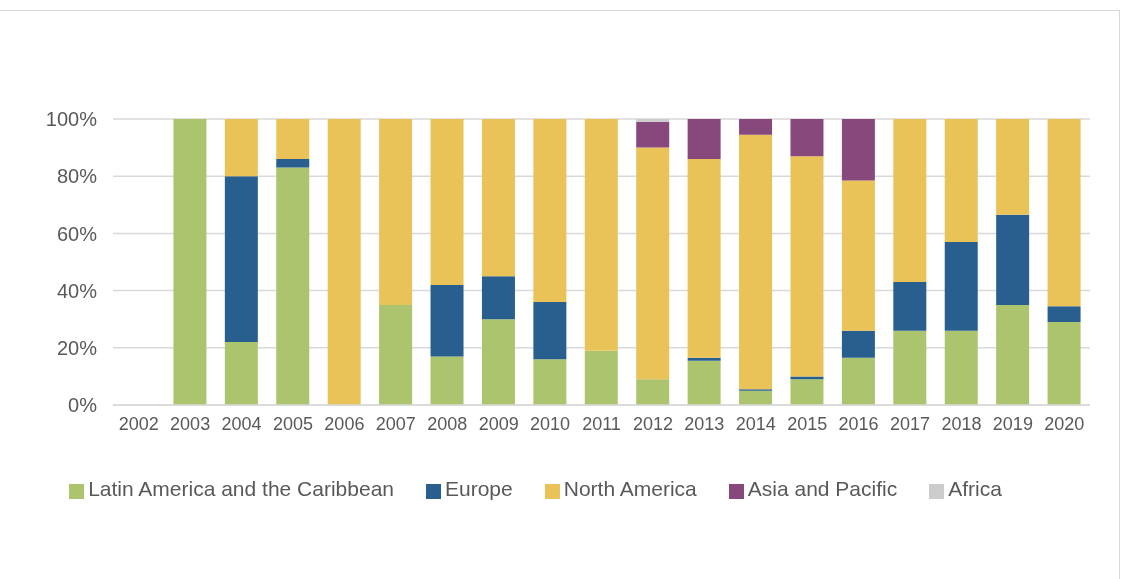  I want to click on x-tick-label: 2009, so click(498, 423).